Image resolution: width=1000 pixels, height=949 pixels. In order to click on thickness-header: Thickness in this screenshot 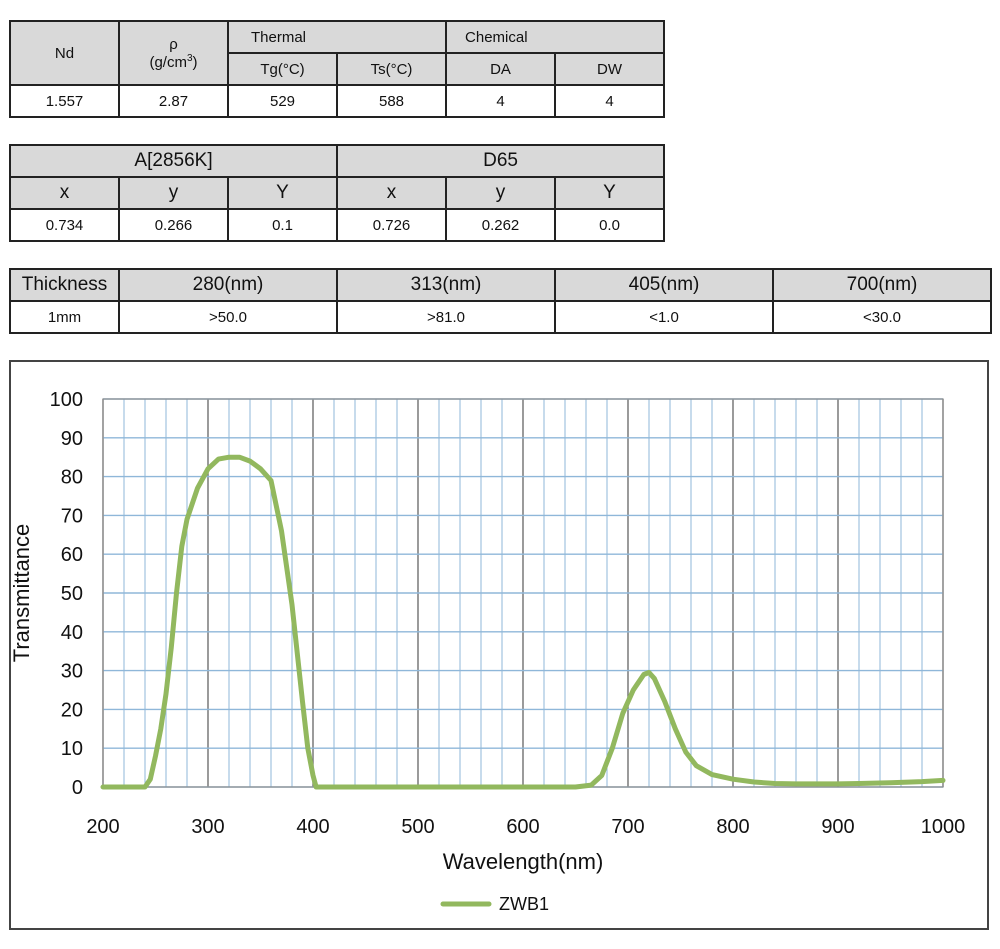, I will do `click(64, 285)`.